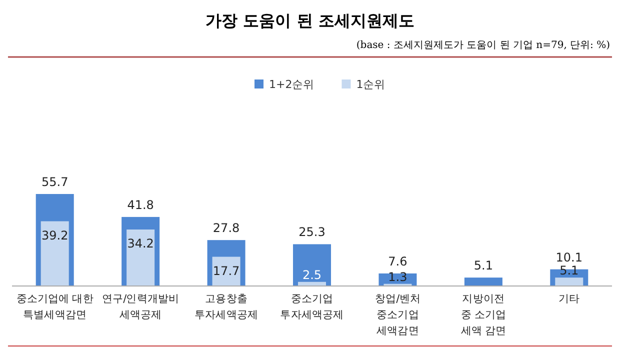 Image resolution: width=620 pixels, height=358 pixels. Describe the element at coordinates (140, 243) in the screenshot. I see `data-label: 34.2` at that location.